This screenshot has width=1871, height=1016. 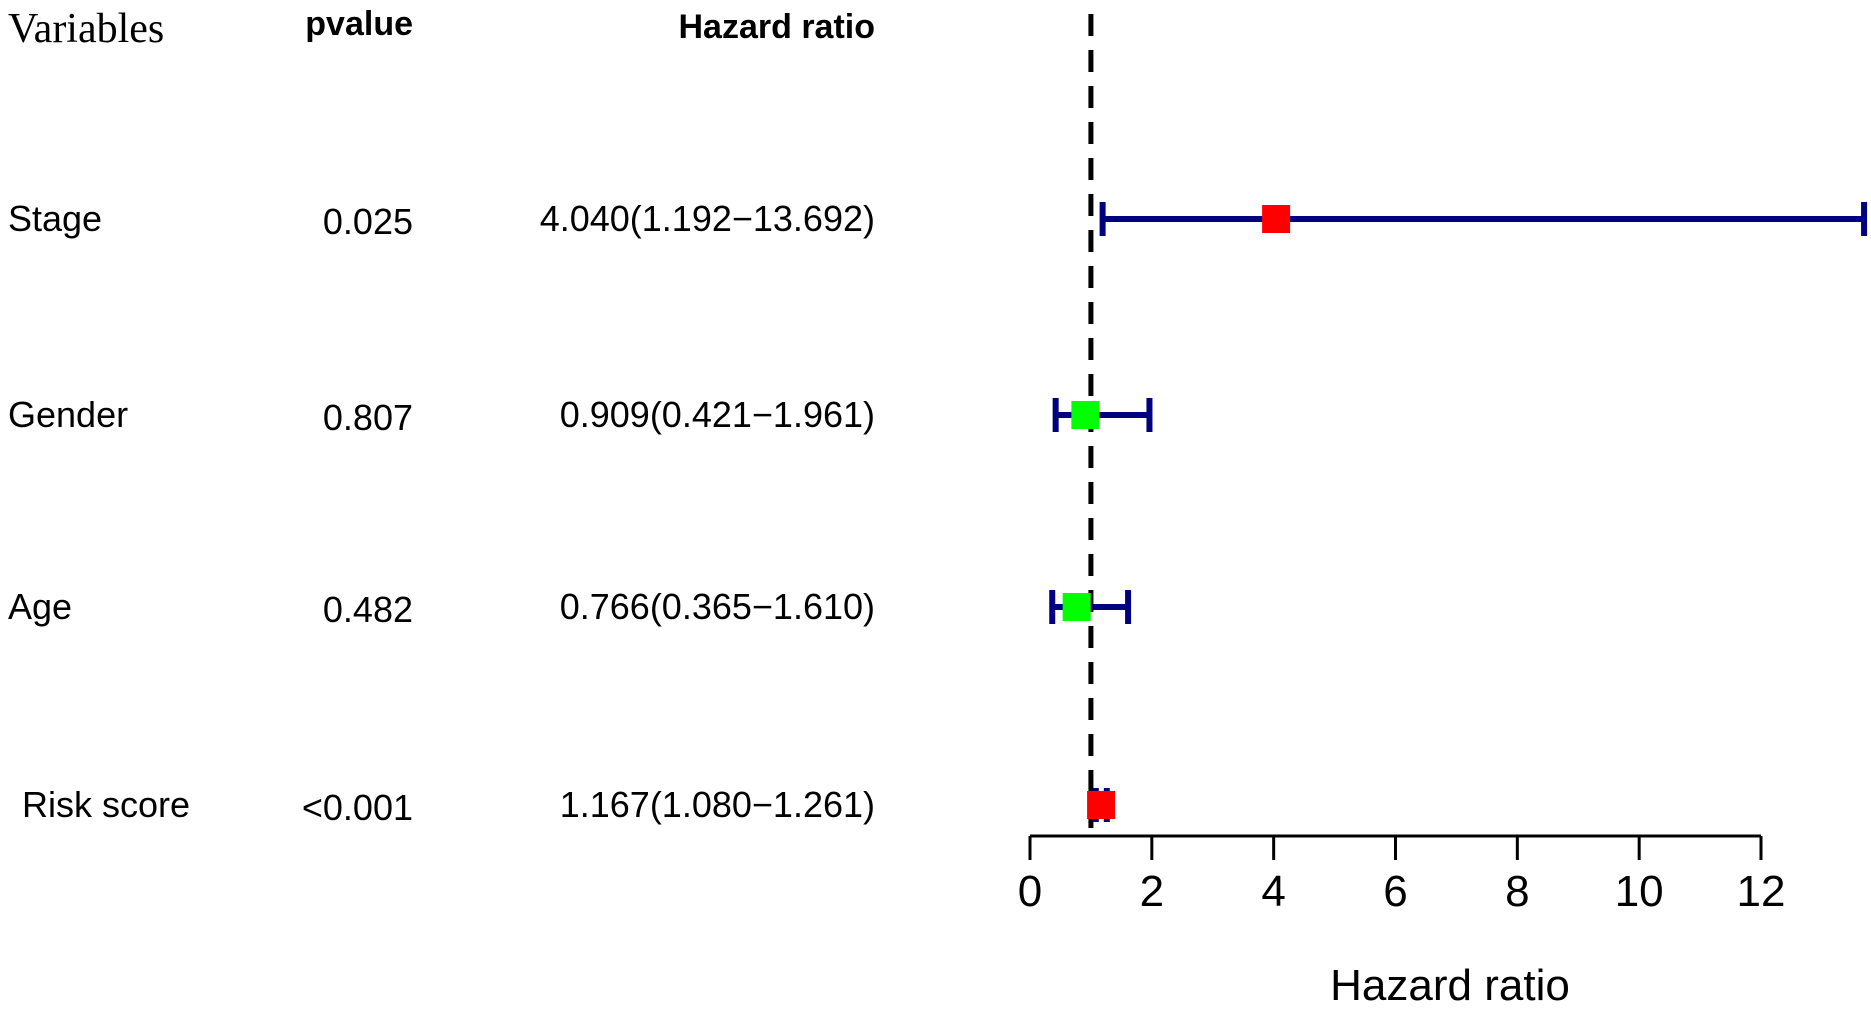 What do you see at coordinates (40, 606) in the screenshot?
I see `variable-label-age: Age` at bounding box center [40, 606].